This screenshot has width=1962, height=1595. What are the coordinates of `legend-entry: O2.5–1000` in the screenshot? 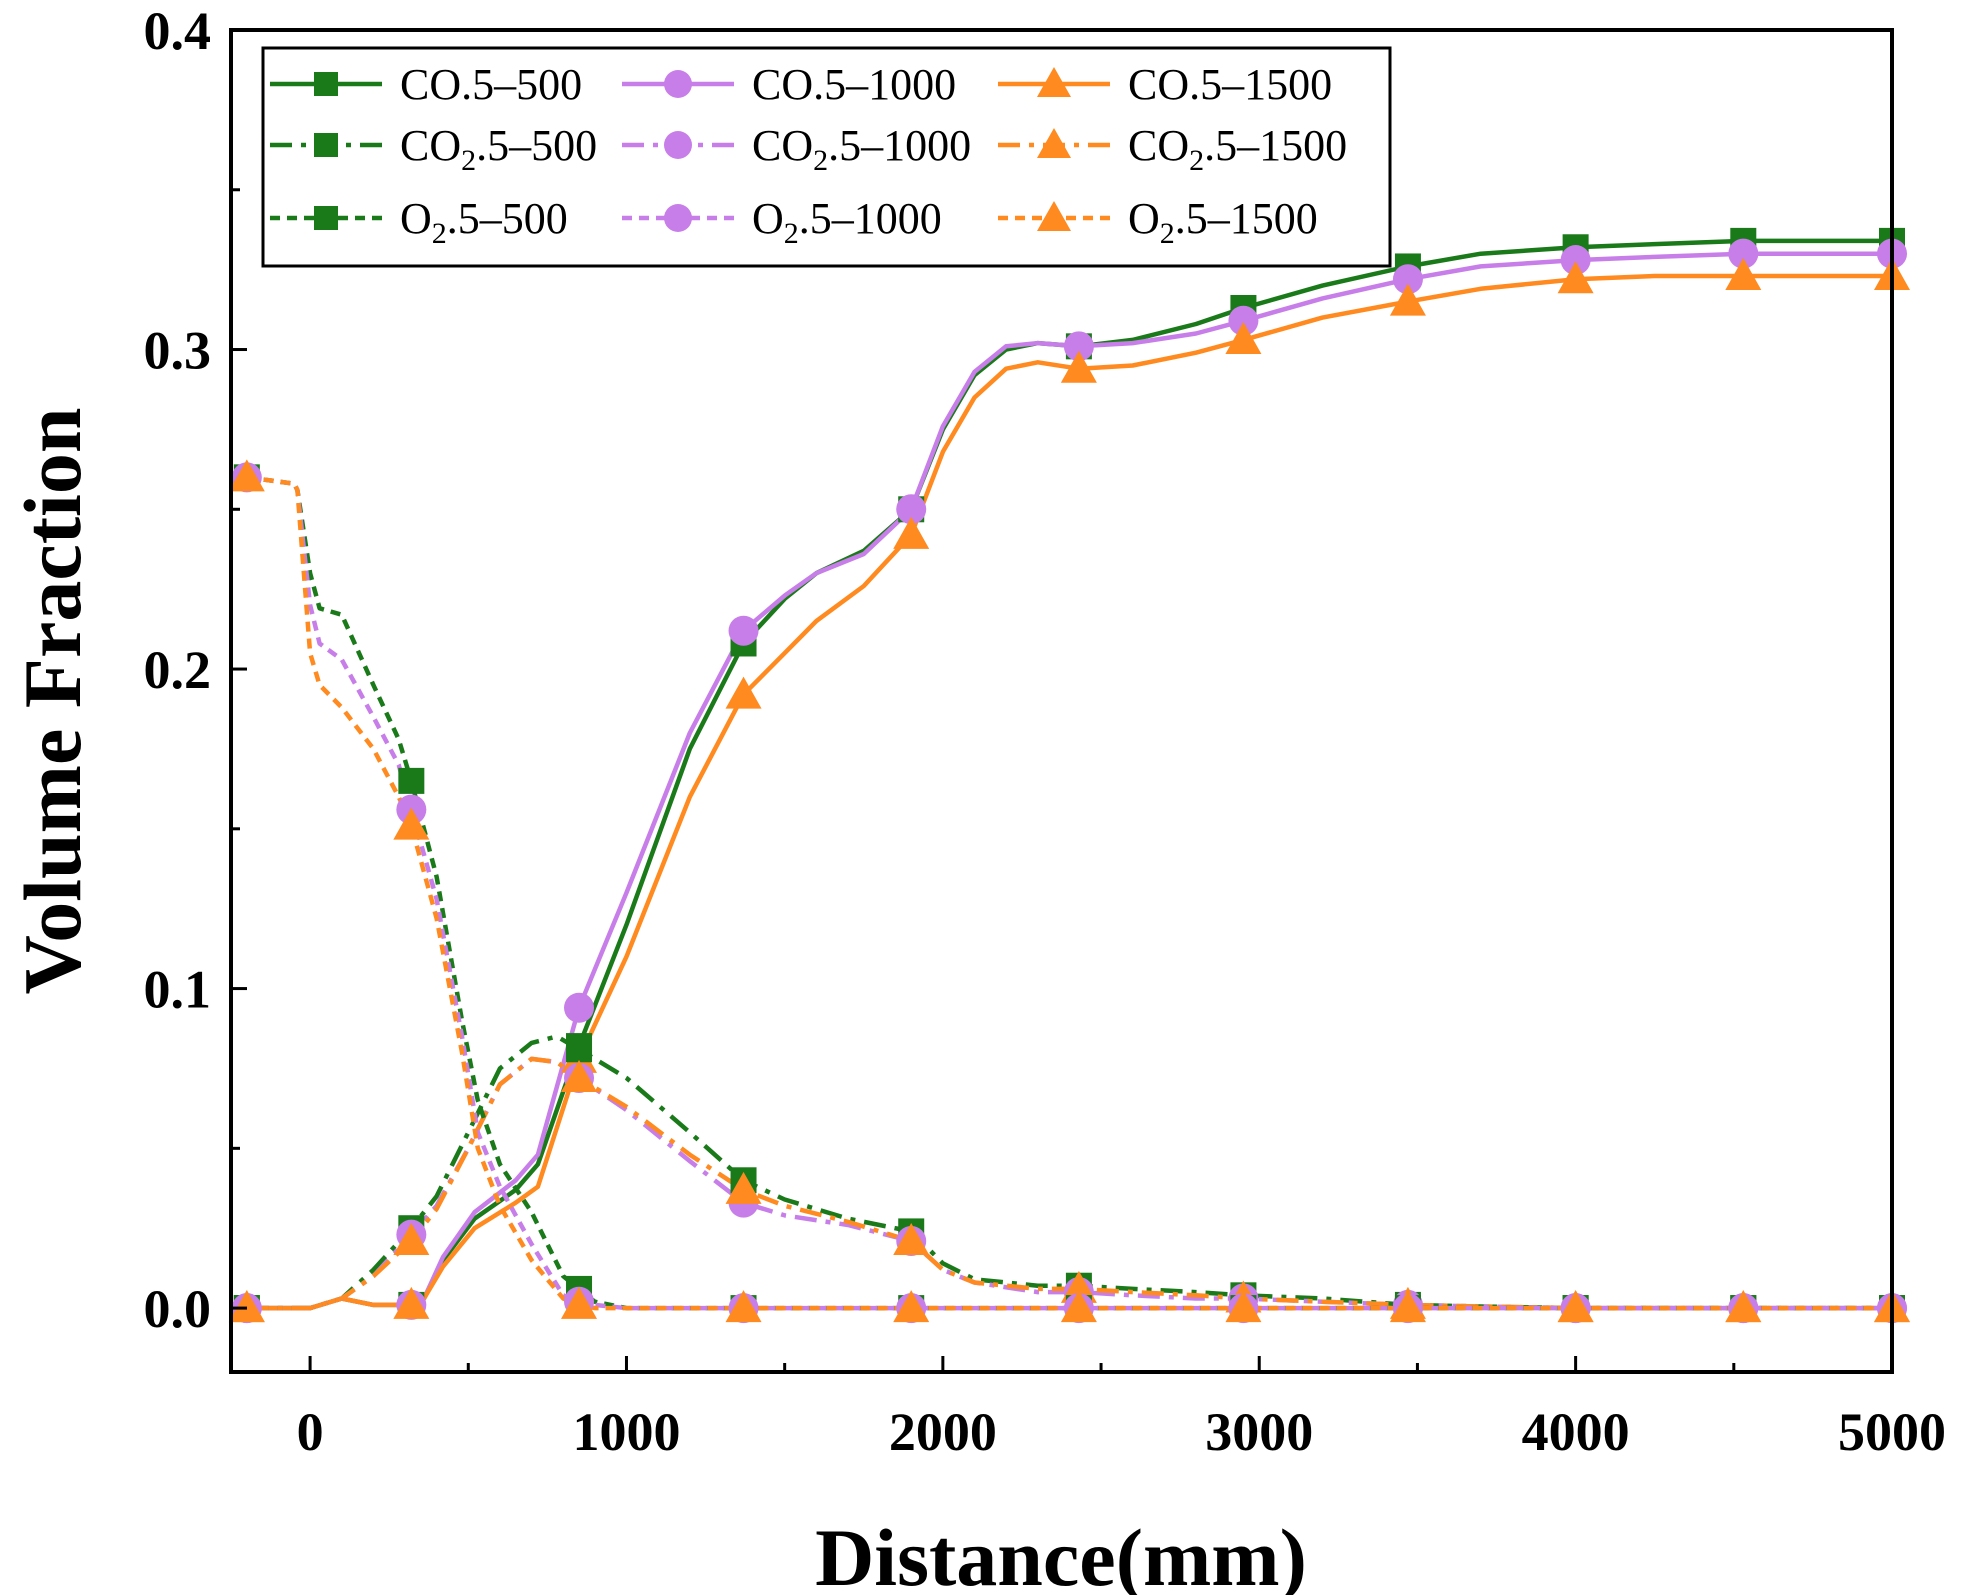 It's located at (782, 222).